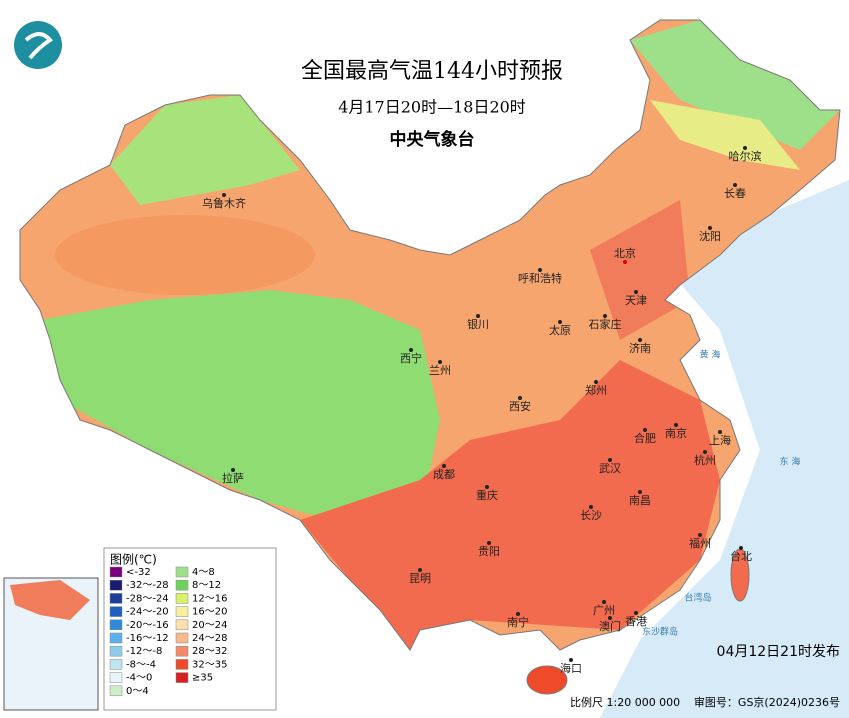 Image resolution: width=849 pixels, height=718 pixels. I want to click on sea-label: 台湾岛, so click(697, 598).